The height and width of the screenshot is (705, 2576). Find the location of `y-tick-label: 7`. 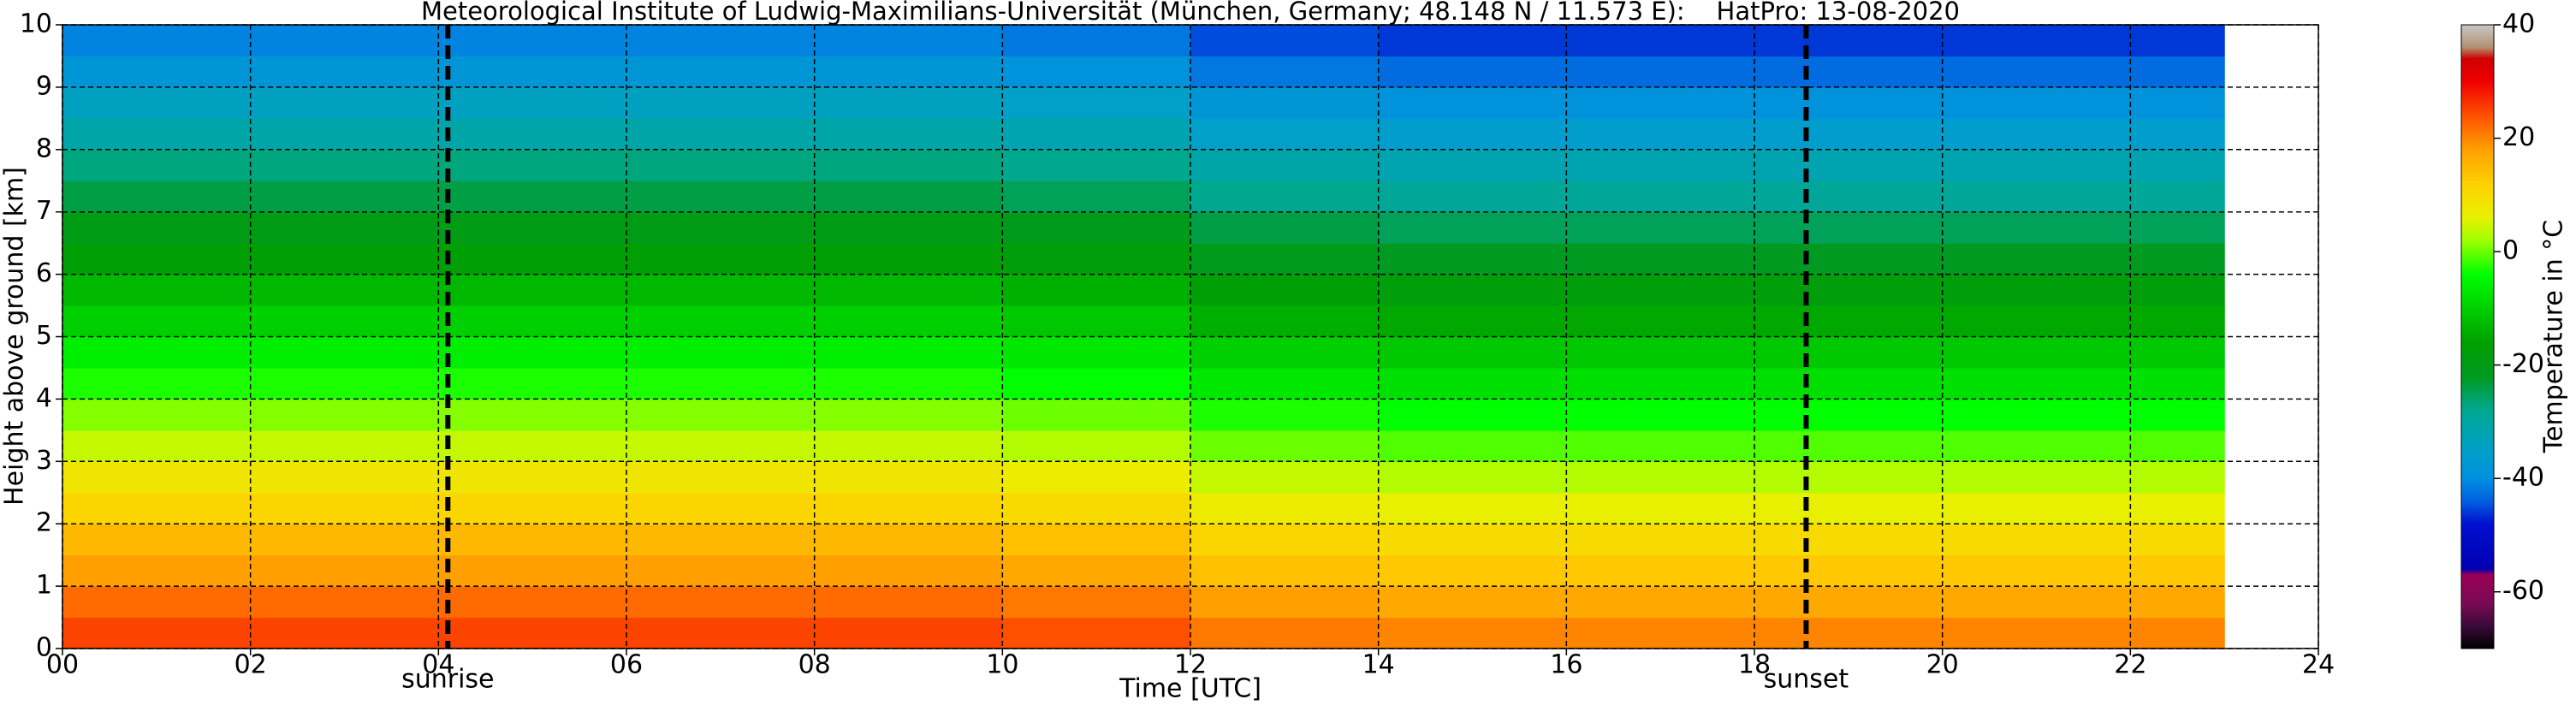

y-tick-label: 7 is located at coordinates (44, 211).